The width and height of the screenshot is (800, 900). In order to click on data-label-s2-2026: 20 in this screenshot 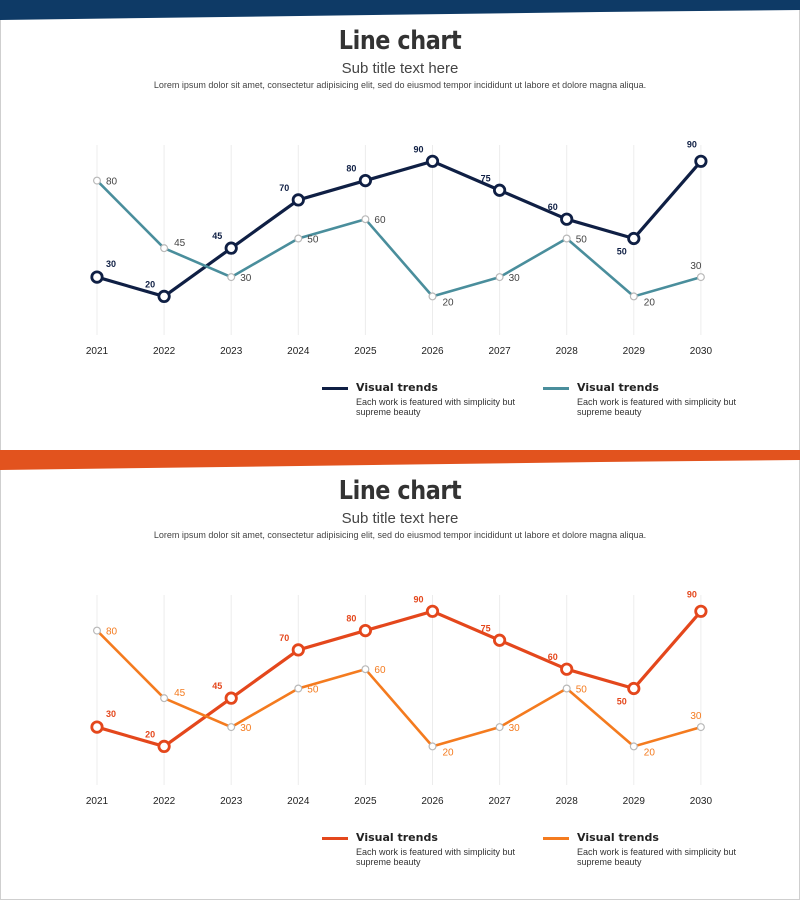, I will do `click(449, 752)`.